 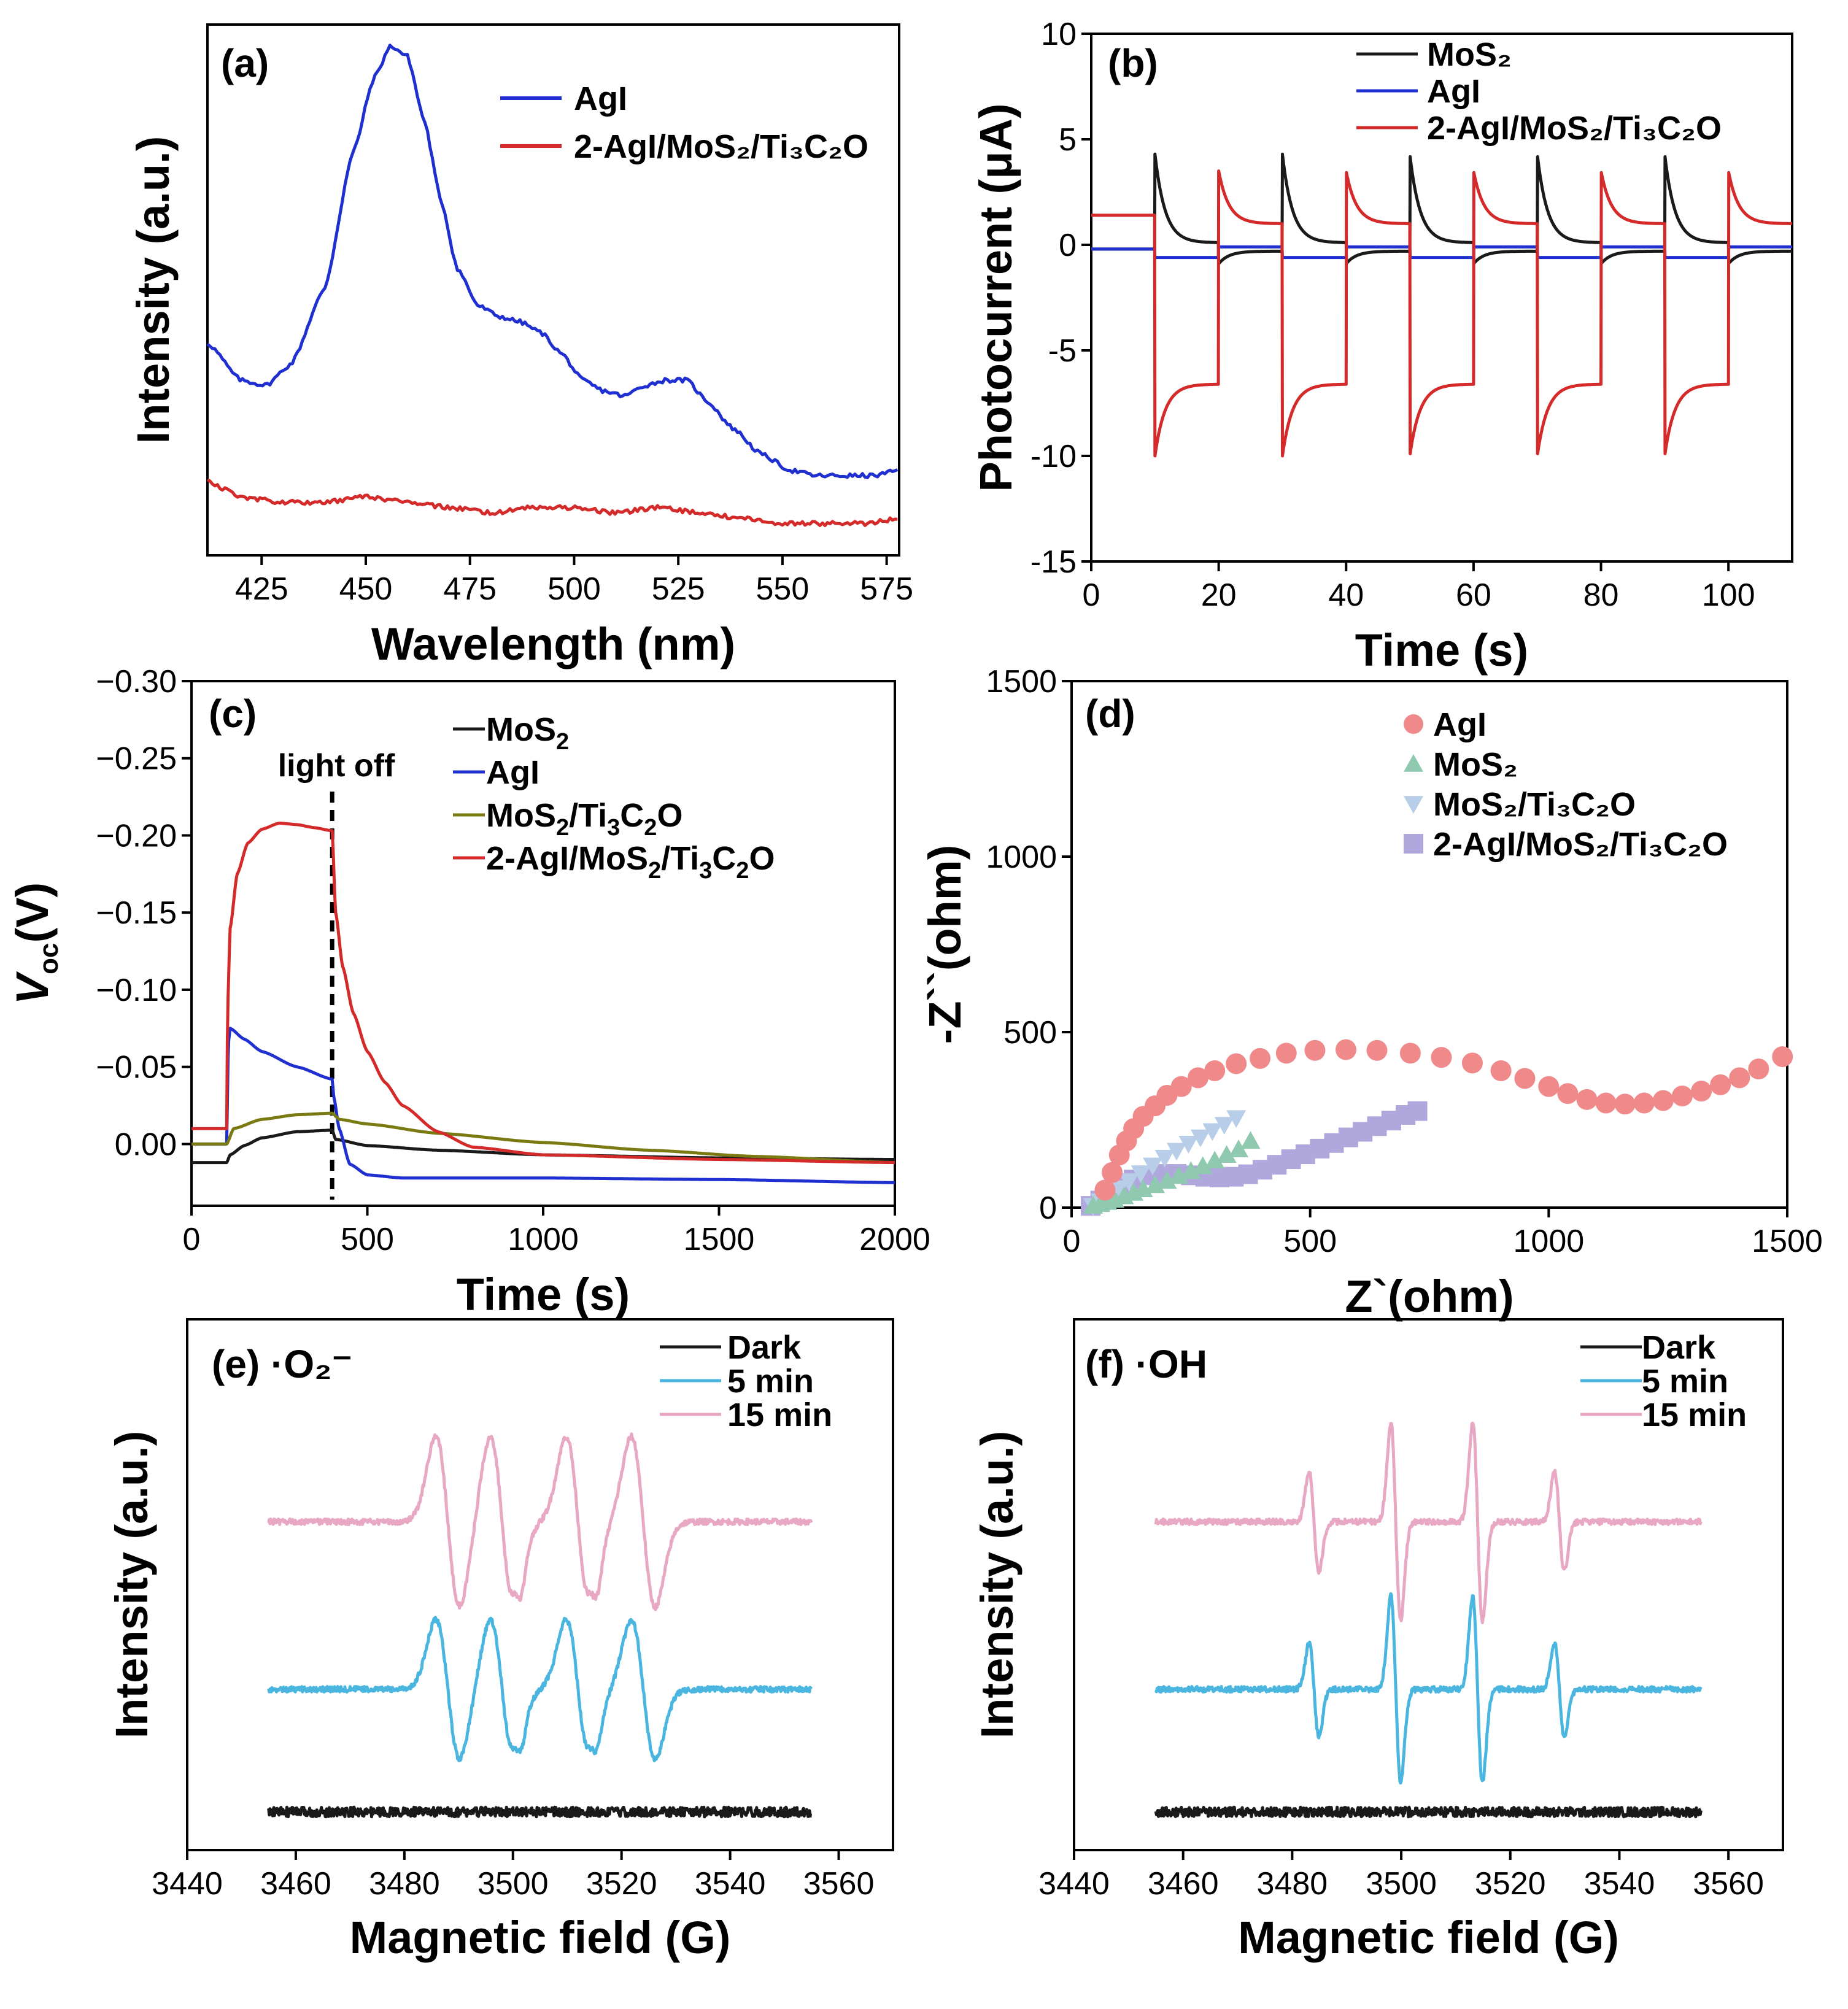 What do you see at coordinates (567, 859) in the screenshot?
I see `legend-label-part: 2-AgI/MoS` at bounding box center [567, 859].